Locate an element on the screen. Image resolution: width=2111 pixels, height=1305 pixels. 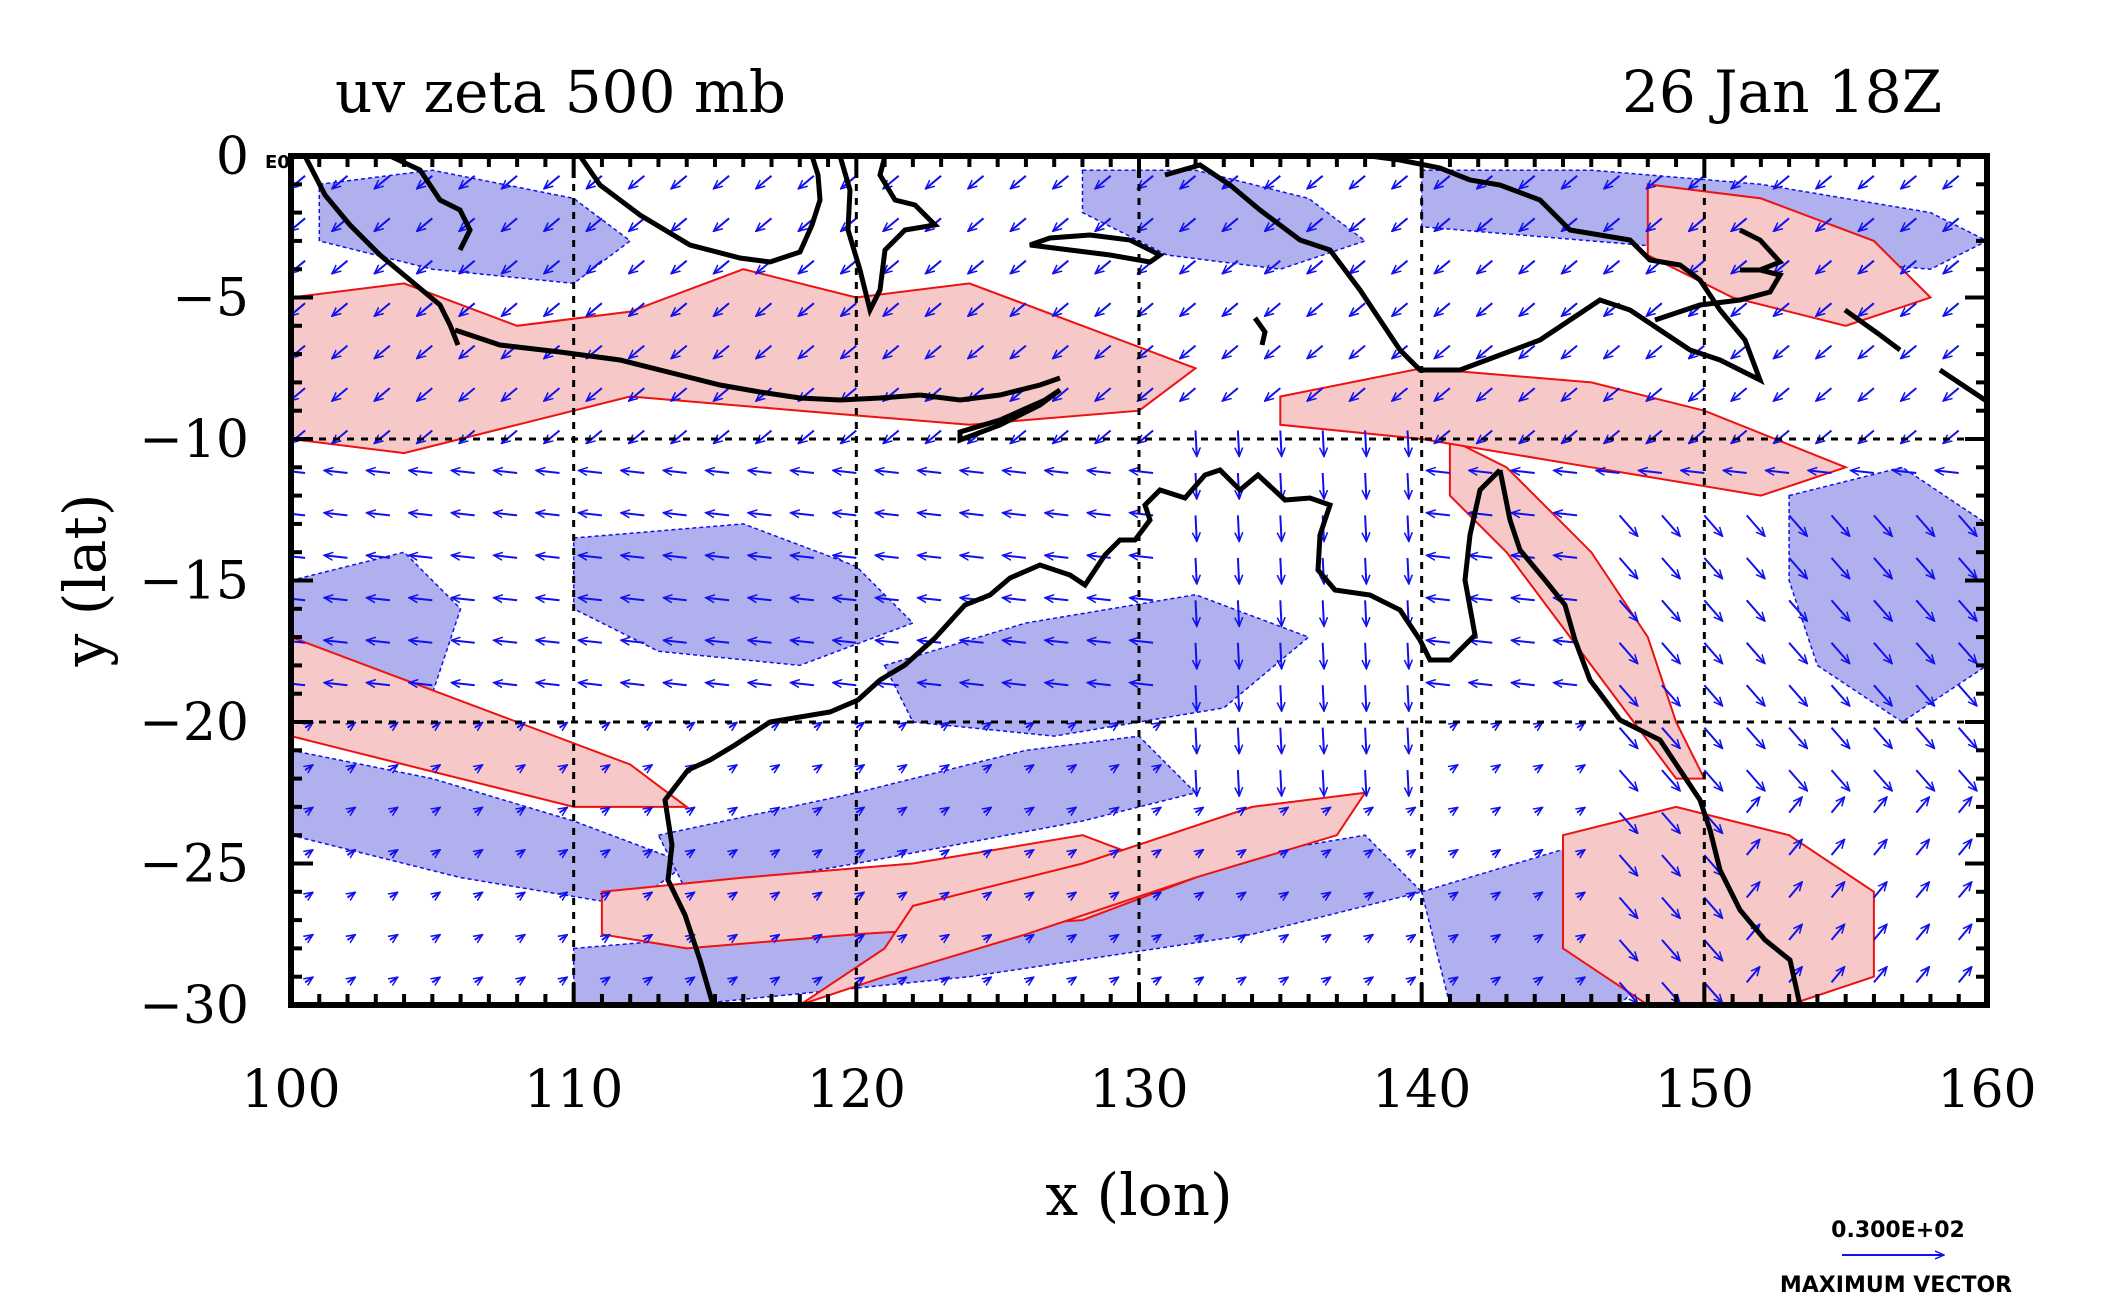
y-tick-label: −25 is located at coordinates (194, 865).